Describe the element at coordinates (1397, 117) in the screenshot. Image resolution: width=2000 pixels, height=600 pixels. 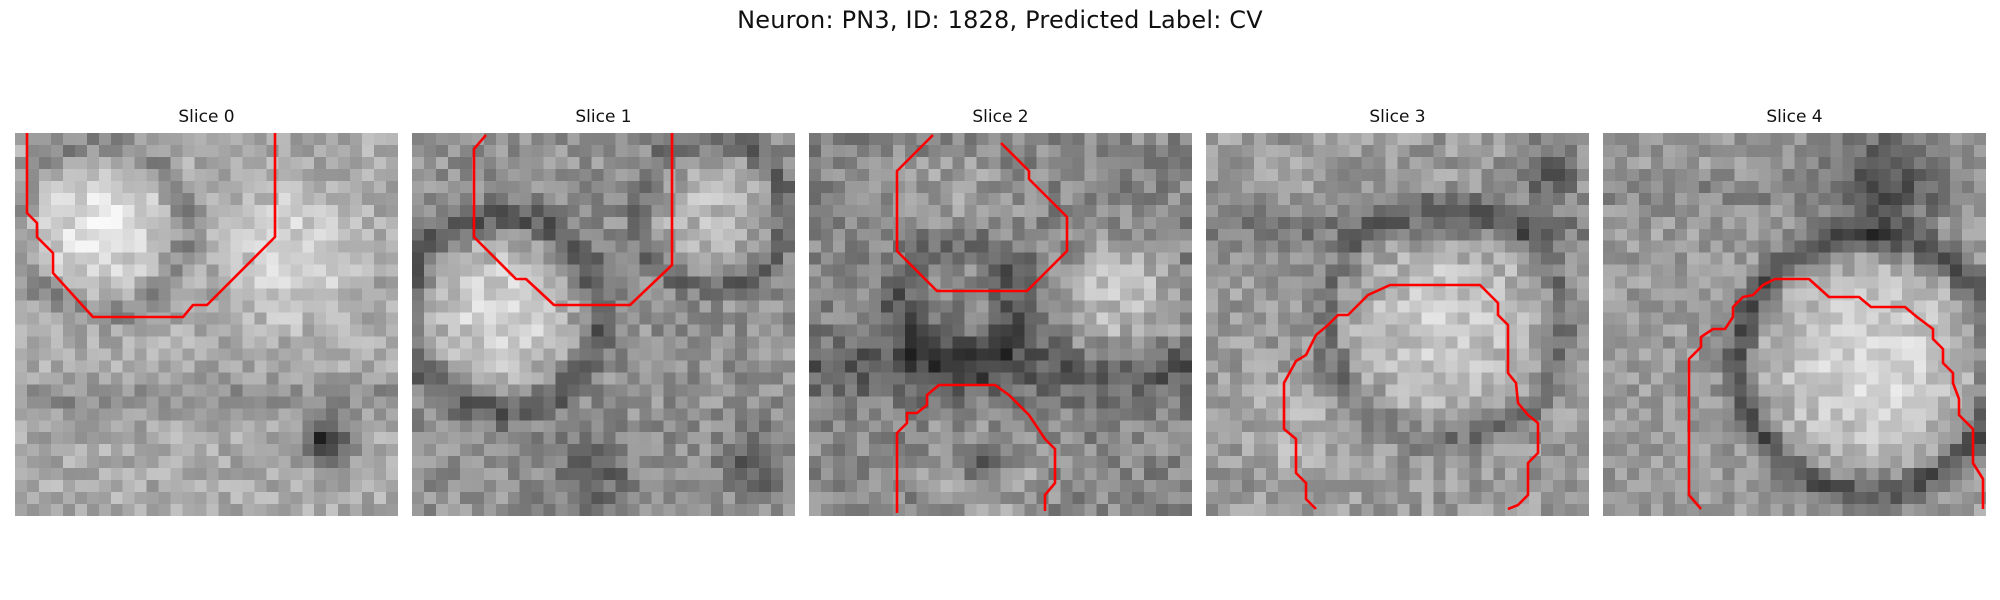
I see `slice-title: Slice 3` at that location.